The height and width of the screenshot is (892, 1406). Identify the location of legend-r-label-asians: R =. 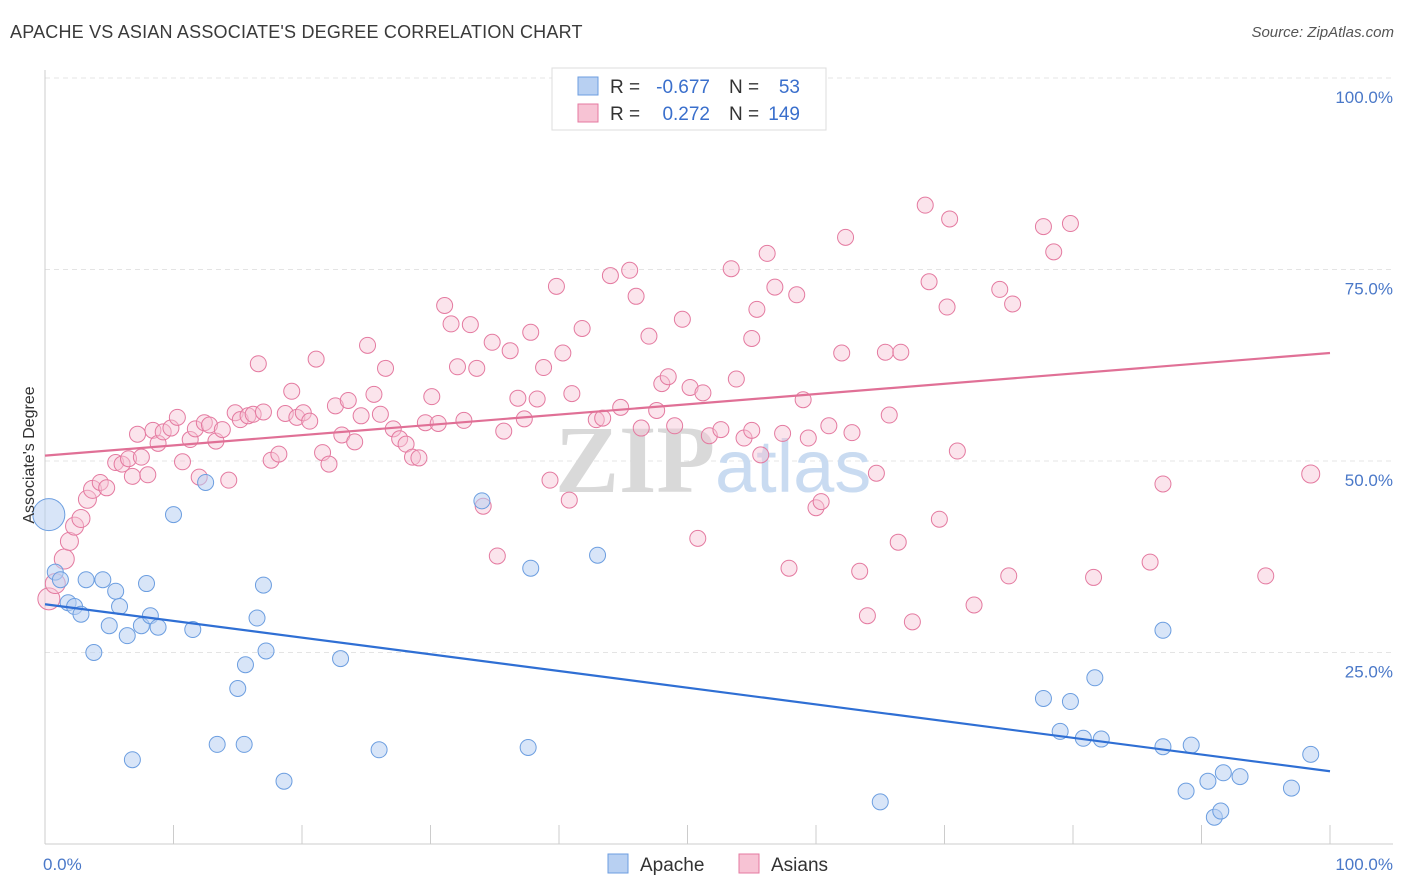
(625, 114).